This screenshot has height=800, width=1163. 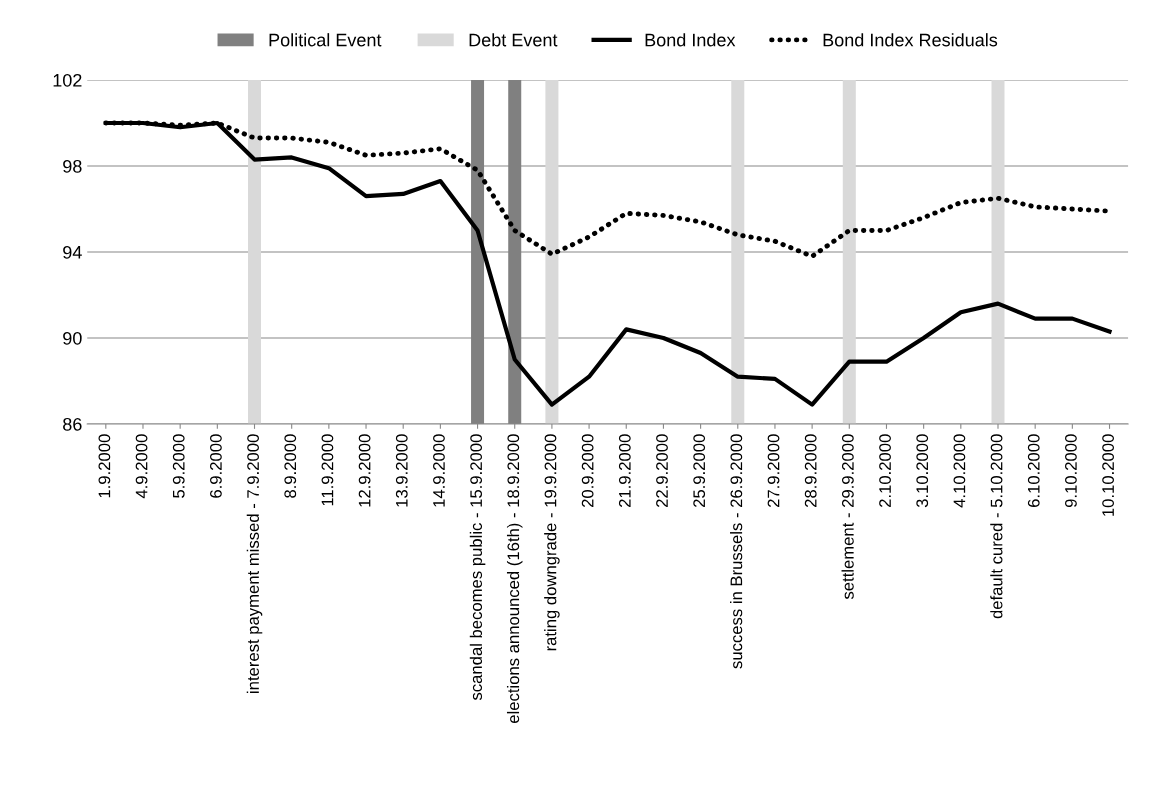 What do you see at coordinates (1071, 471) in the screenshot?
I see `x-tick-label: 9.10.2000` at bounding box center [1071, 471].